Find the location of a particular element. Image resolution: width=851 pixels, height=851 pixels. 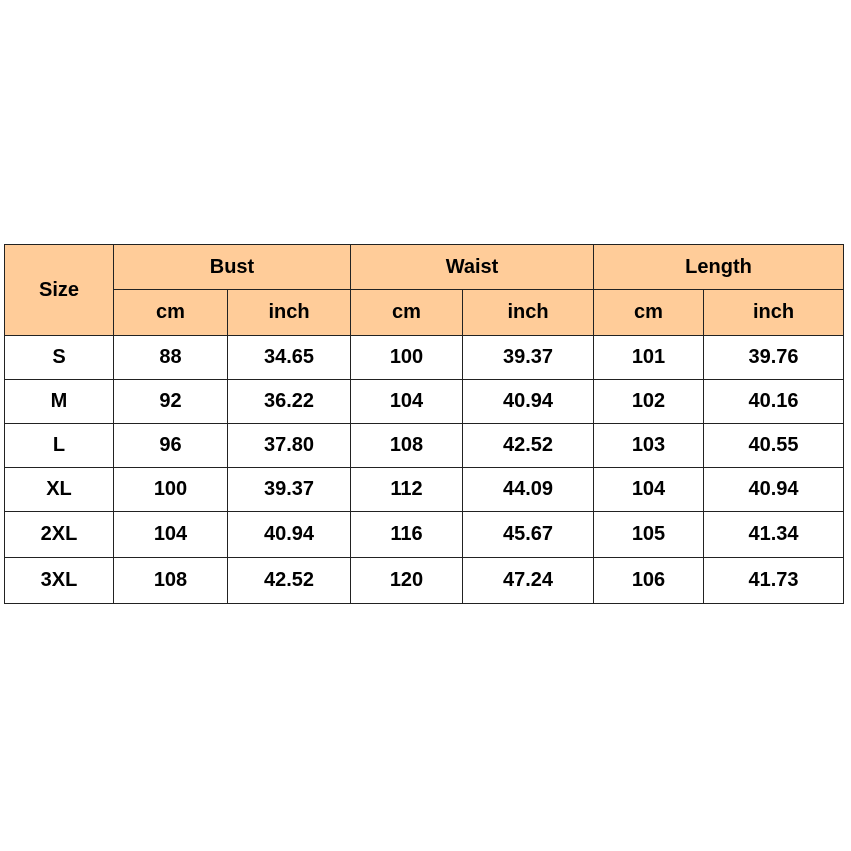

value-cell: 101 is located at coordinates (648, 357).